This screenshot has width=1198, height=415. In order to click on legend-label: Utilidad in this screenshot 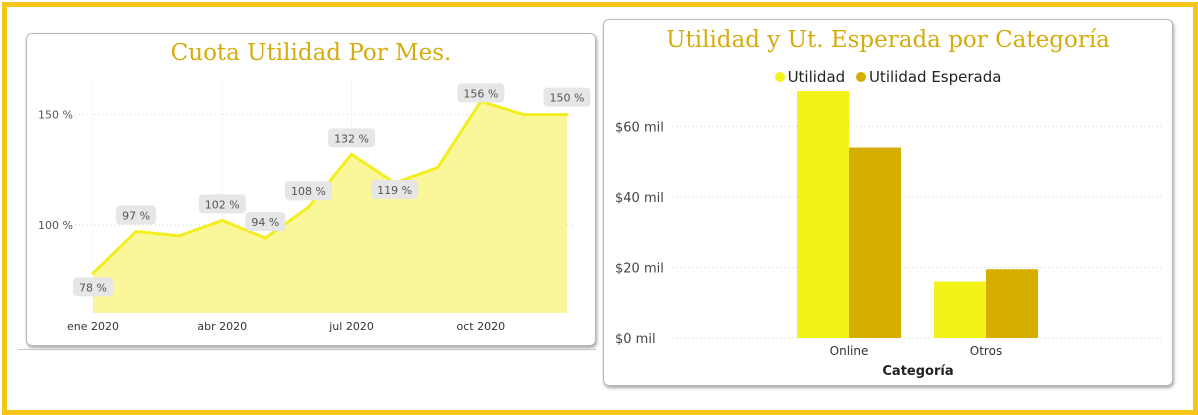, I will do `click(816, 77)`.